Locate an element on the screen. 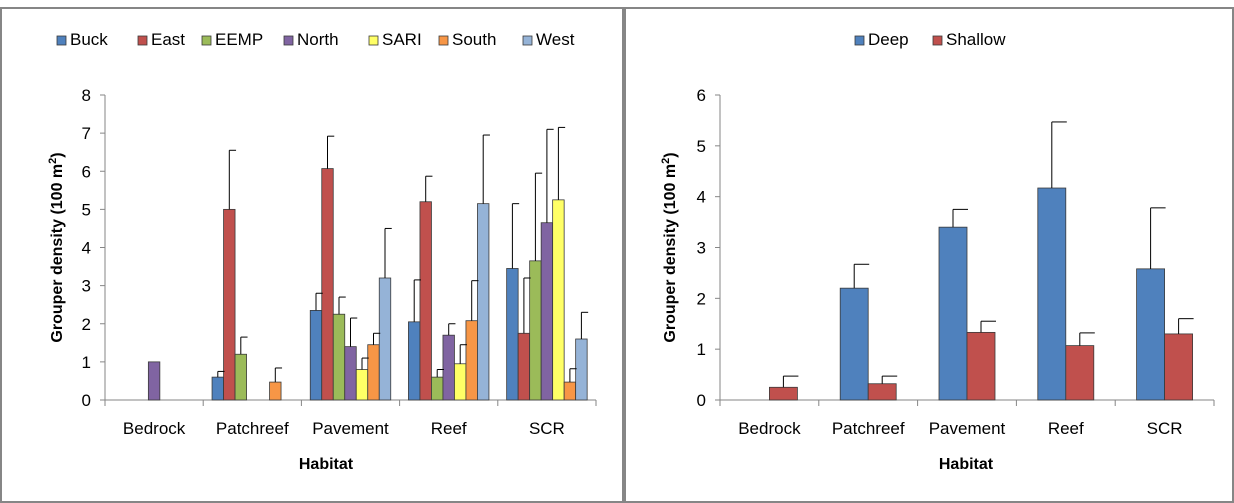  legend-swatch-north is located at coordinates (288, 40).